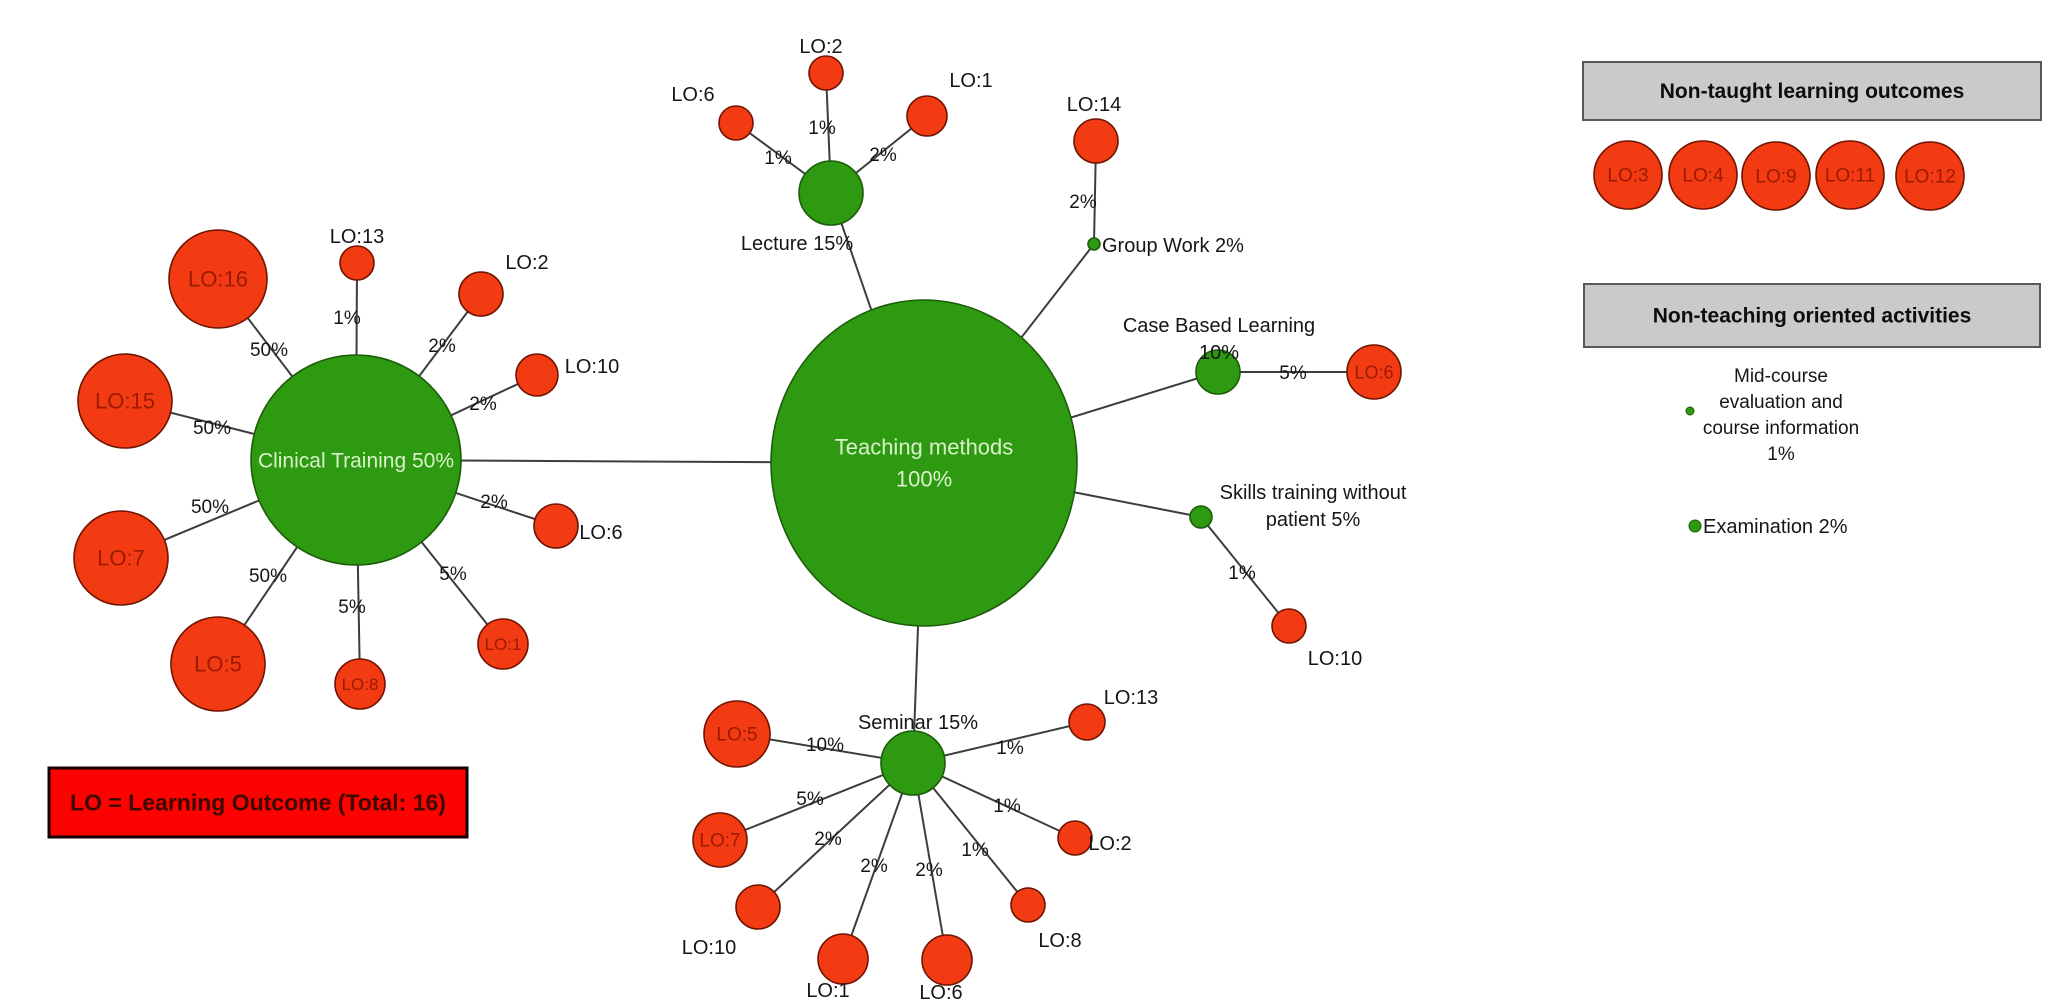 This screenshot has width=2059, height=1001. I want to click on node-s1, so click(843, 959).